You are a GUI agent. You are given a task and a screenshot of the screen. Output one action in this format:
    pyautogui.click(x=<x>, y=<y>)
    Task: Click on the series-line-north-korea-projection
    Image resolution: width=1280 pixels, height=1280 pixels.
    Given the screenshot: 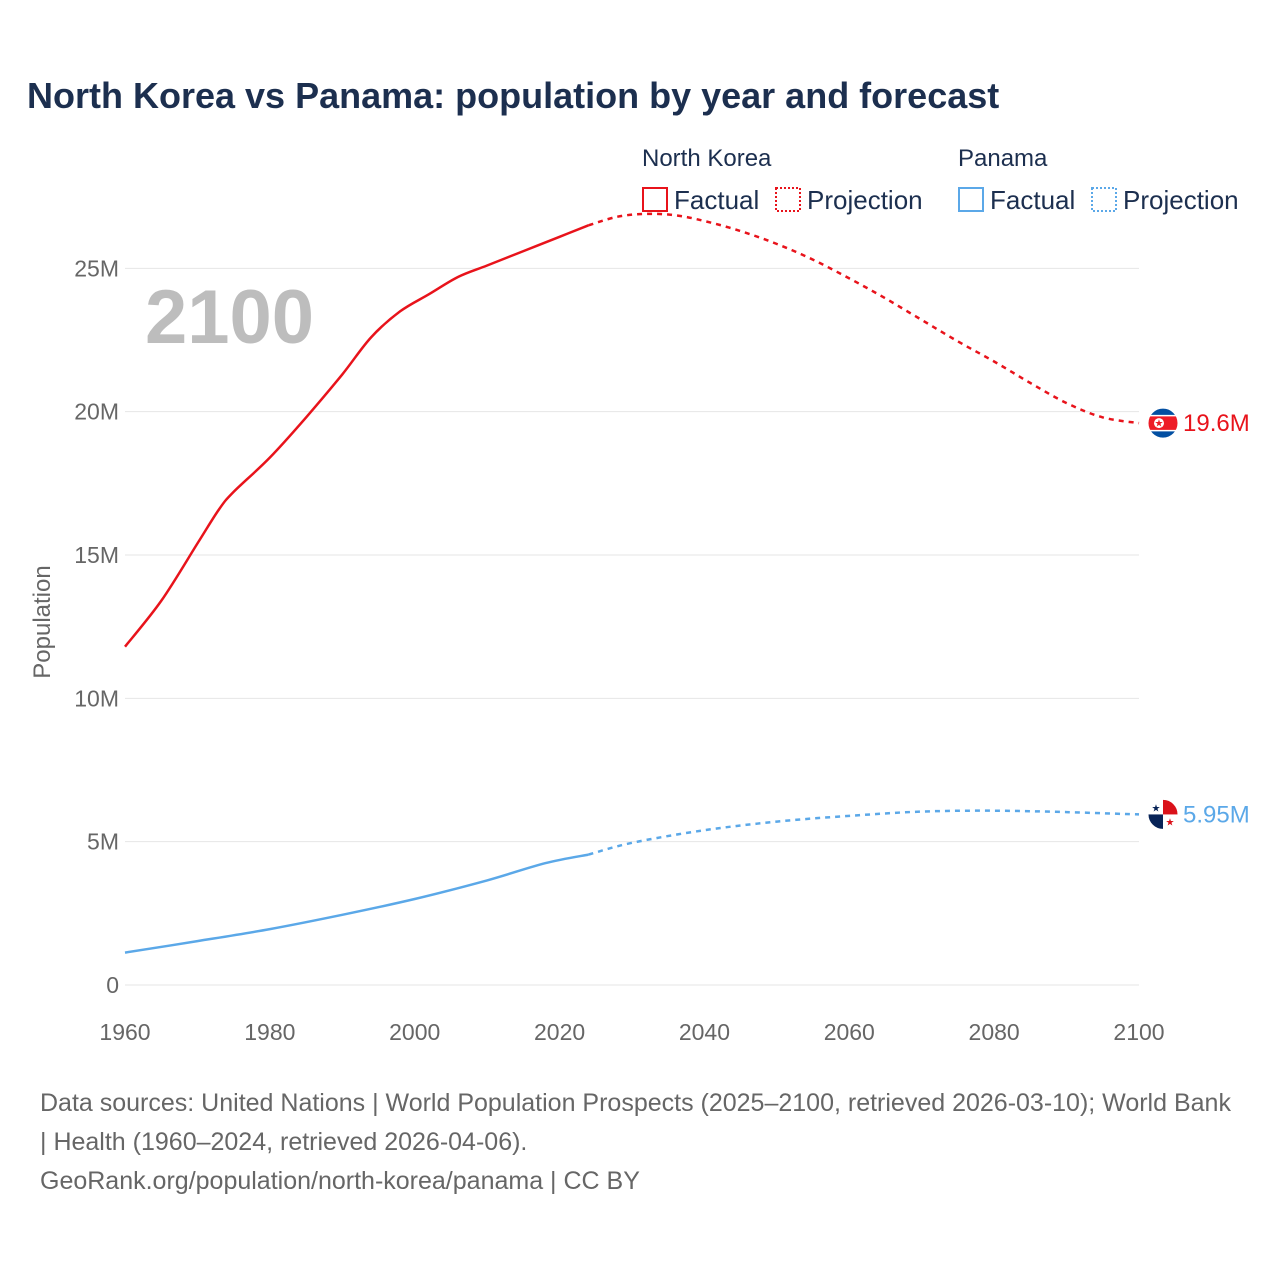 What is the action you would take?
    pyautogui.click(x=864, y=318)
    